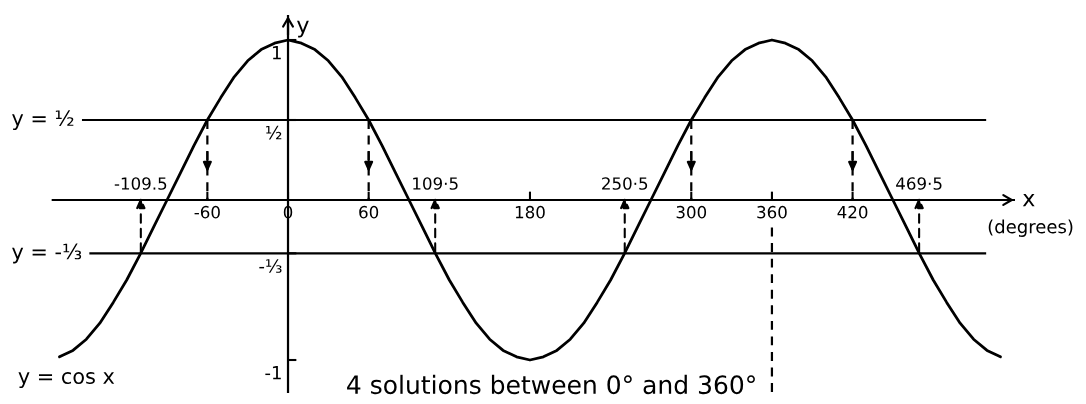  I want to click on annotation: (degrees), so click(1030, 228).